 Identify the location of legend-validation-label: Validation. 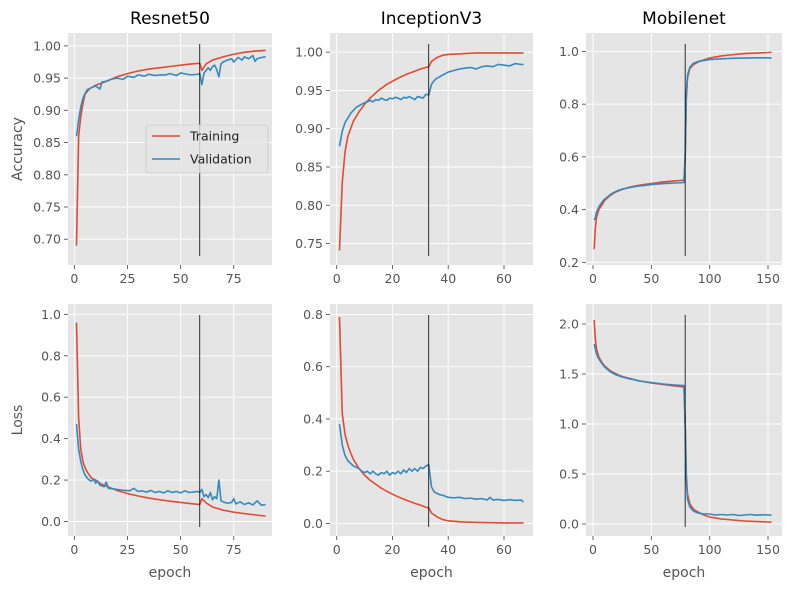
(221, 159).